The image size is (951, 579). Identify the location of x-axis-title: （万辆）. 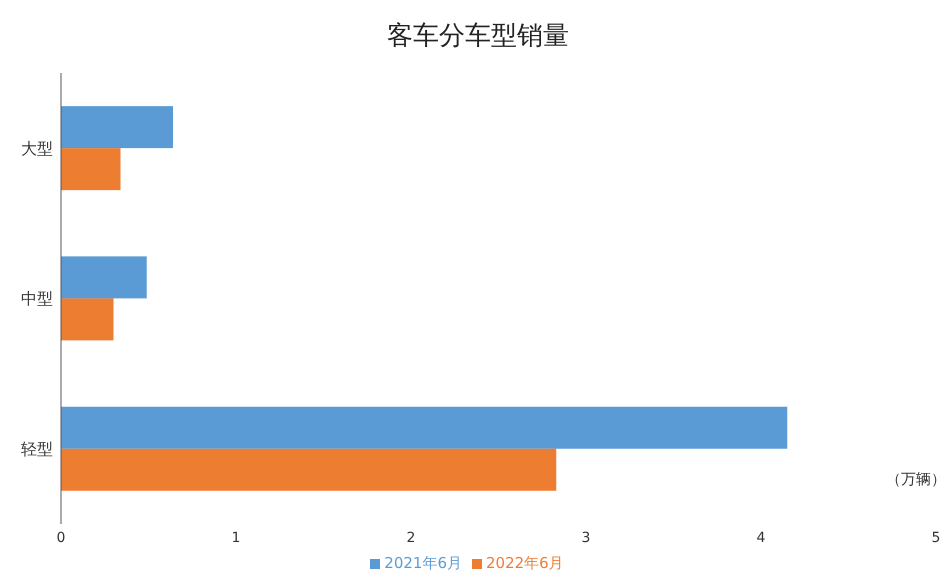
(916, 479).